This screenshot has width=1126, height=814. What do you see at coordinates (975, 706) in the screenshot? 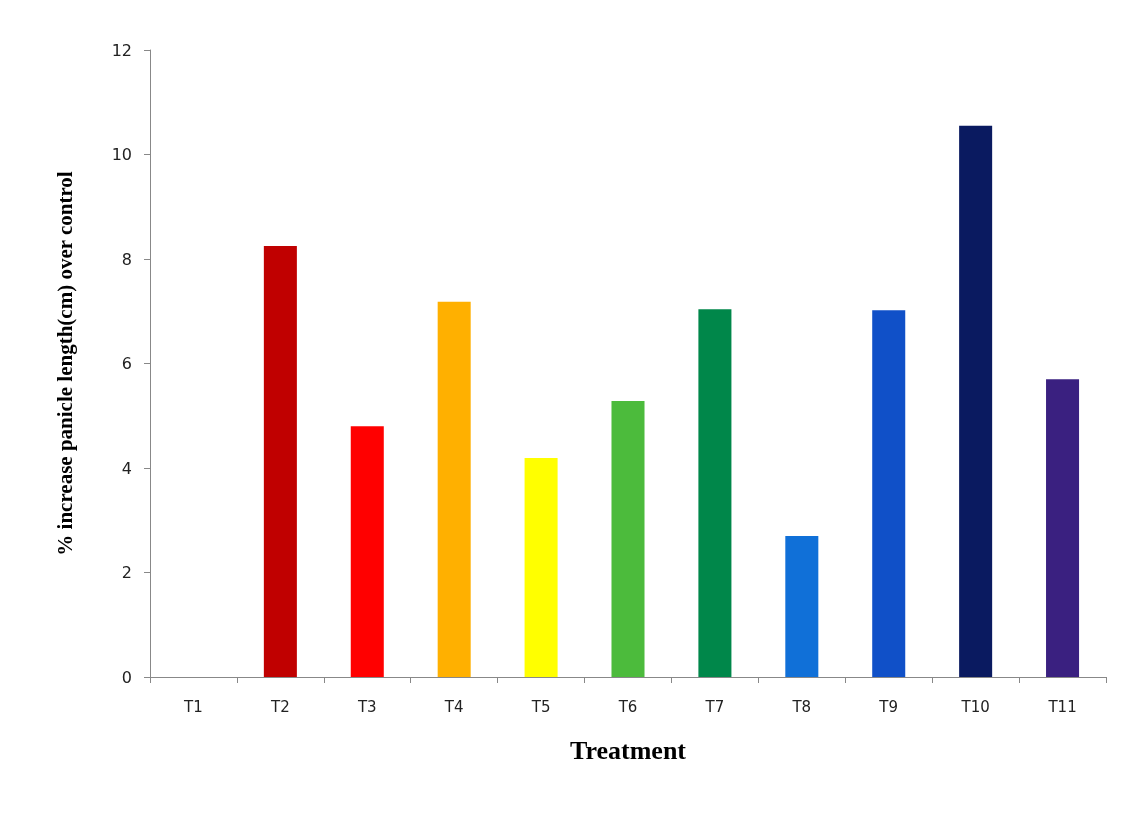
I see `x-tick-label: T10` at bounding box center [975, 706].